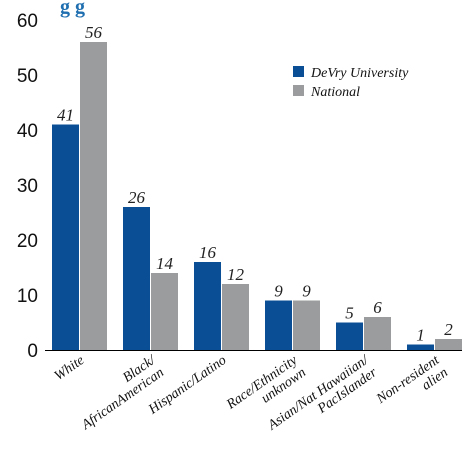 This screenshot has height=462, width=467. Describe the element at coordinates (27, 241) in the screenshot. I see `y-tick-label: 20` at that location.